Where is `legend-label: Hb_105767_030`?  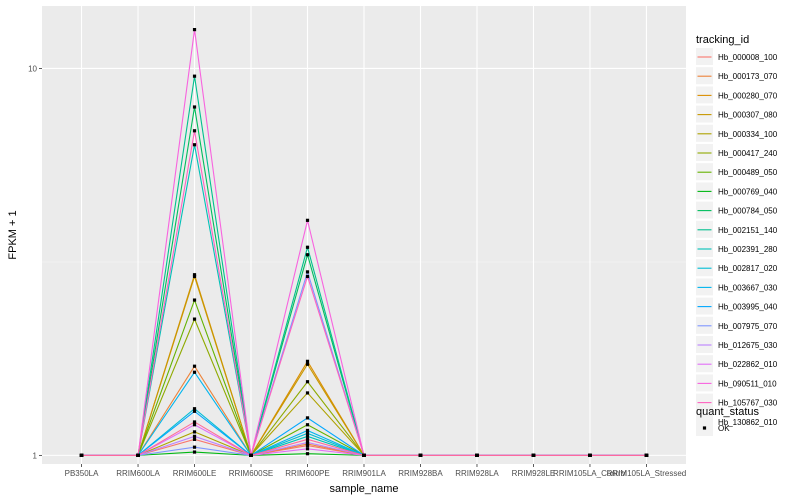
legend-label: Hb_105767_030 is located at coordinates (748, 403).